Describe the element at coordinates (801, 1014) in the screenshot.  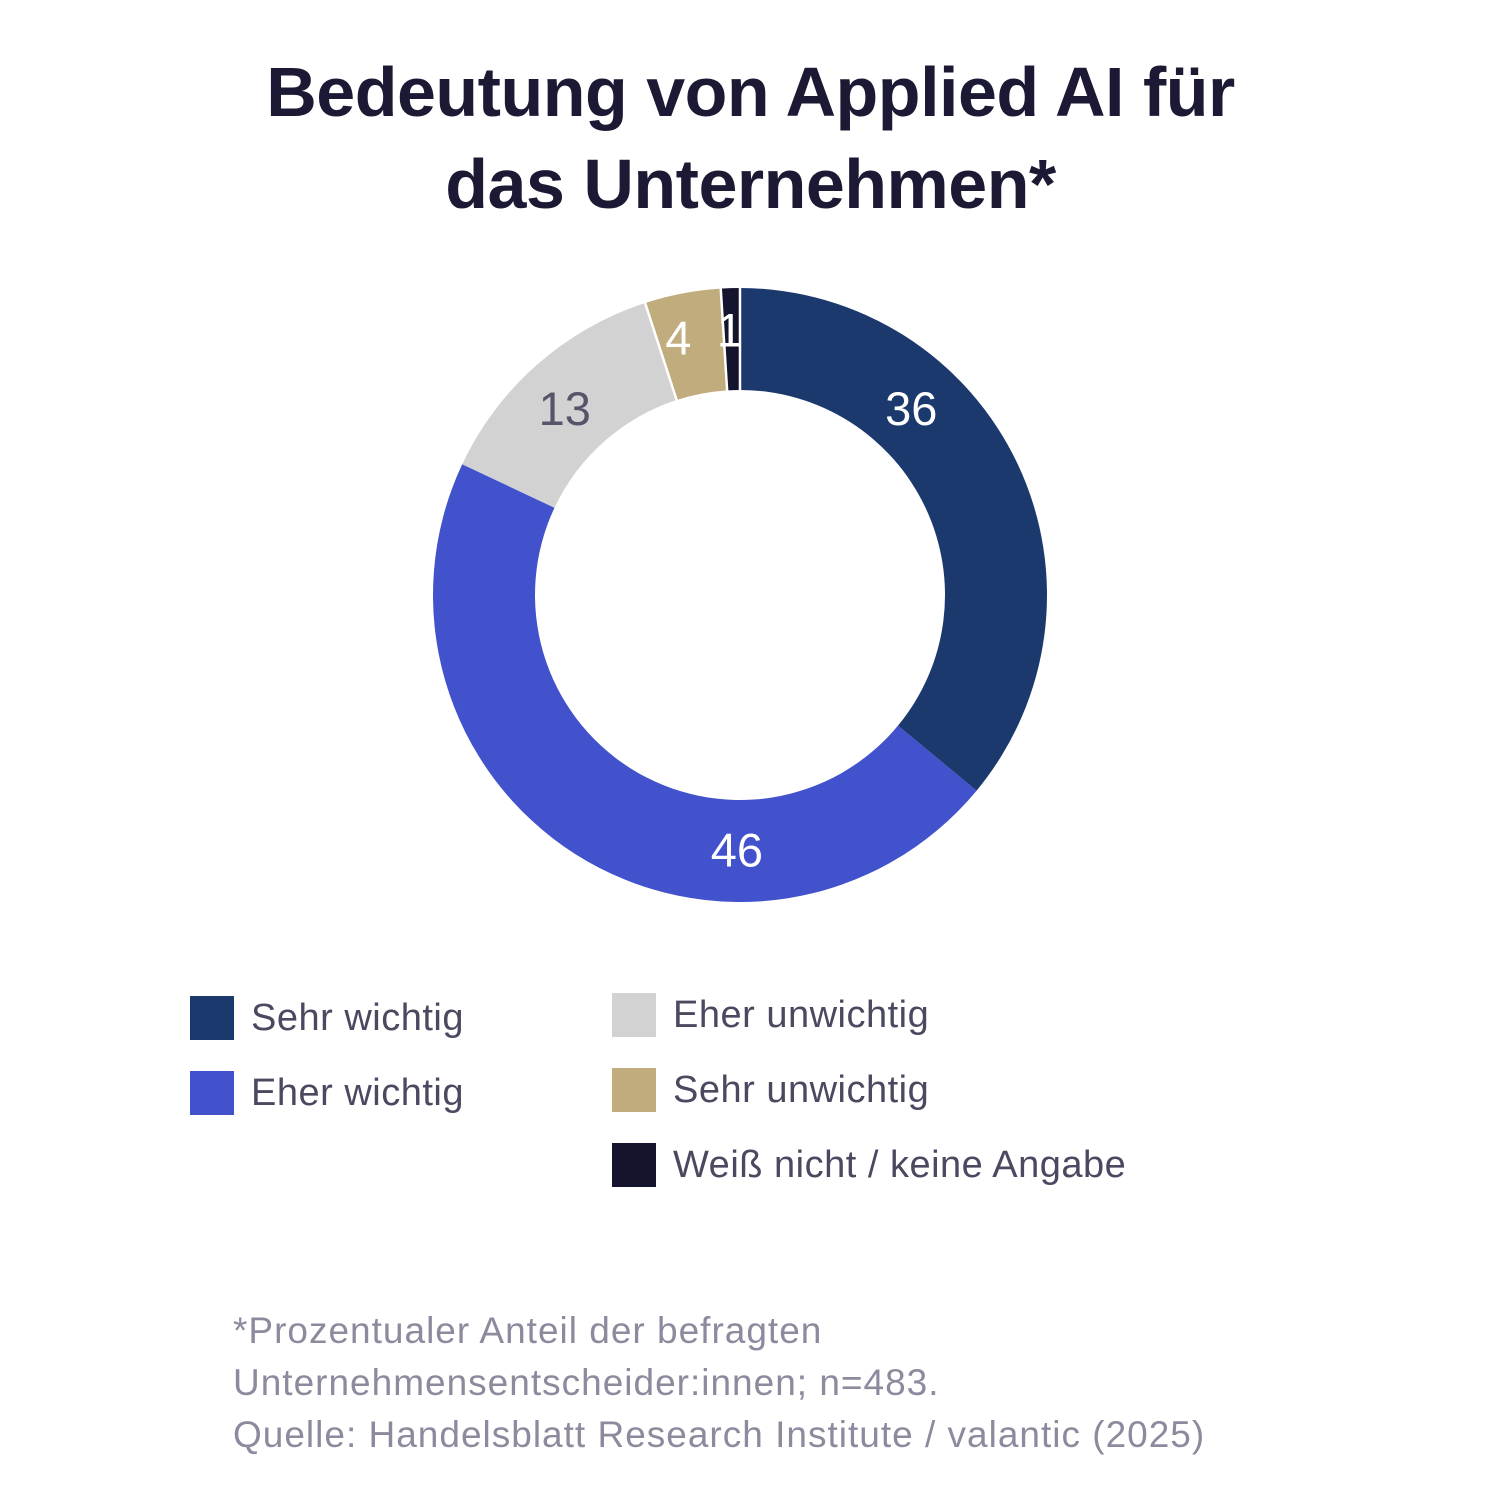
I see `legend-label: Eher unwichtig` at that location.